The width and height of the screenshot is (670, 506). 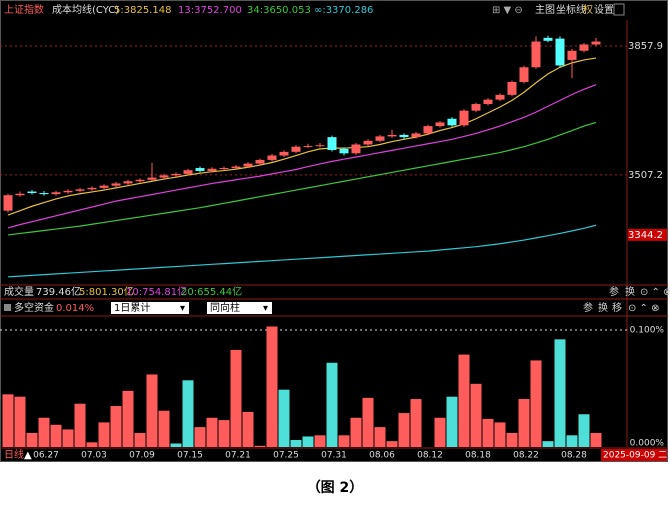 I want to click on caption: （图 2）, so click(x=335, y=488).